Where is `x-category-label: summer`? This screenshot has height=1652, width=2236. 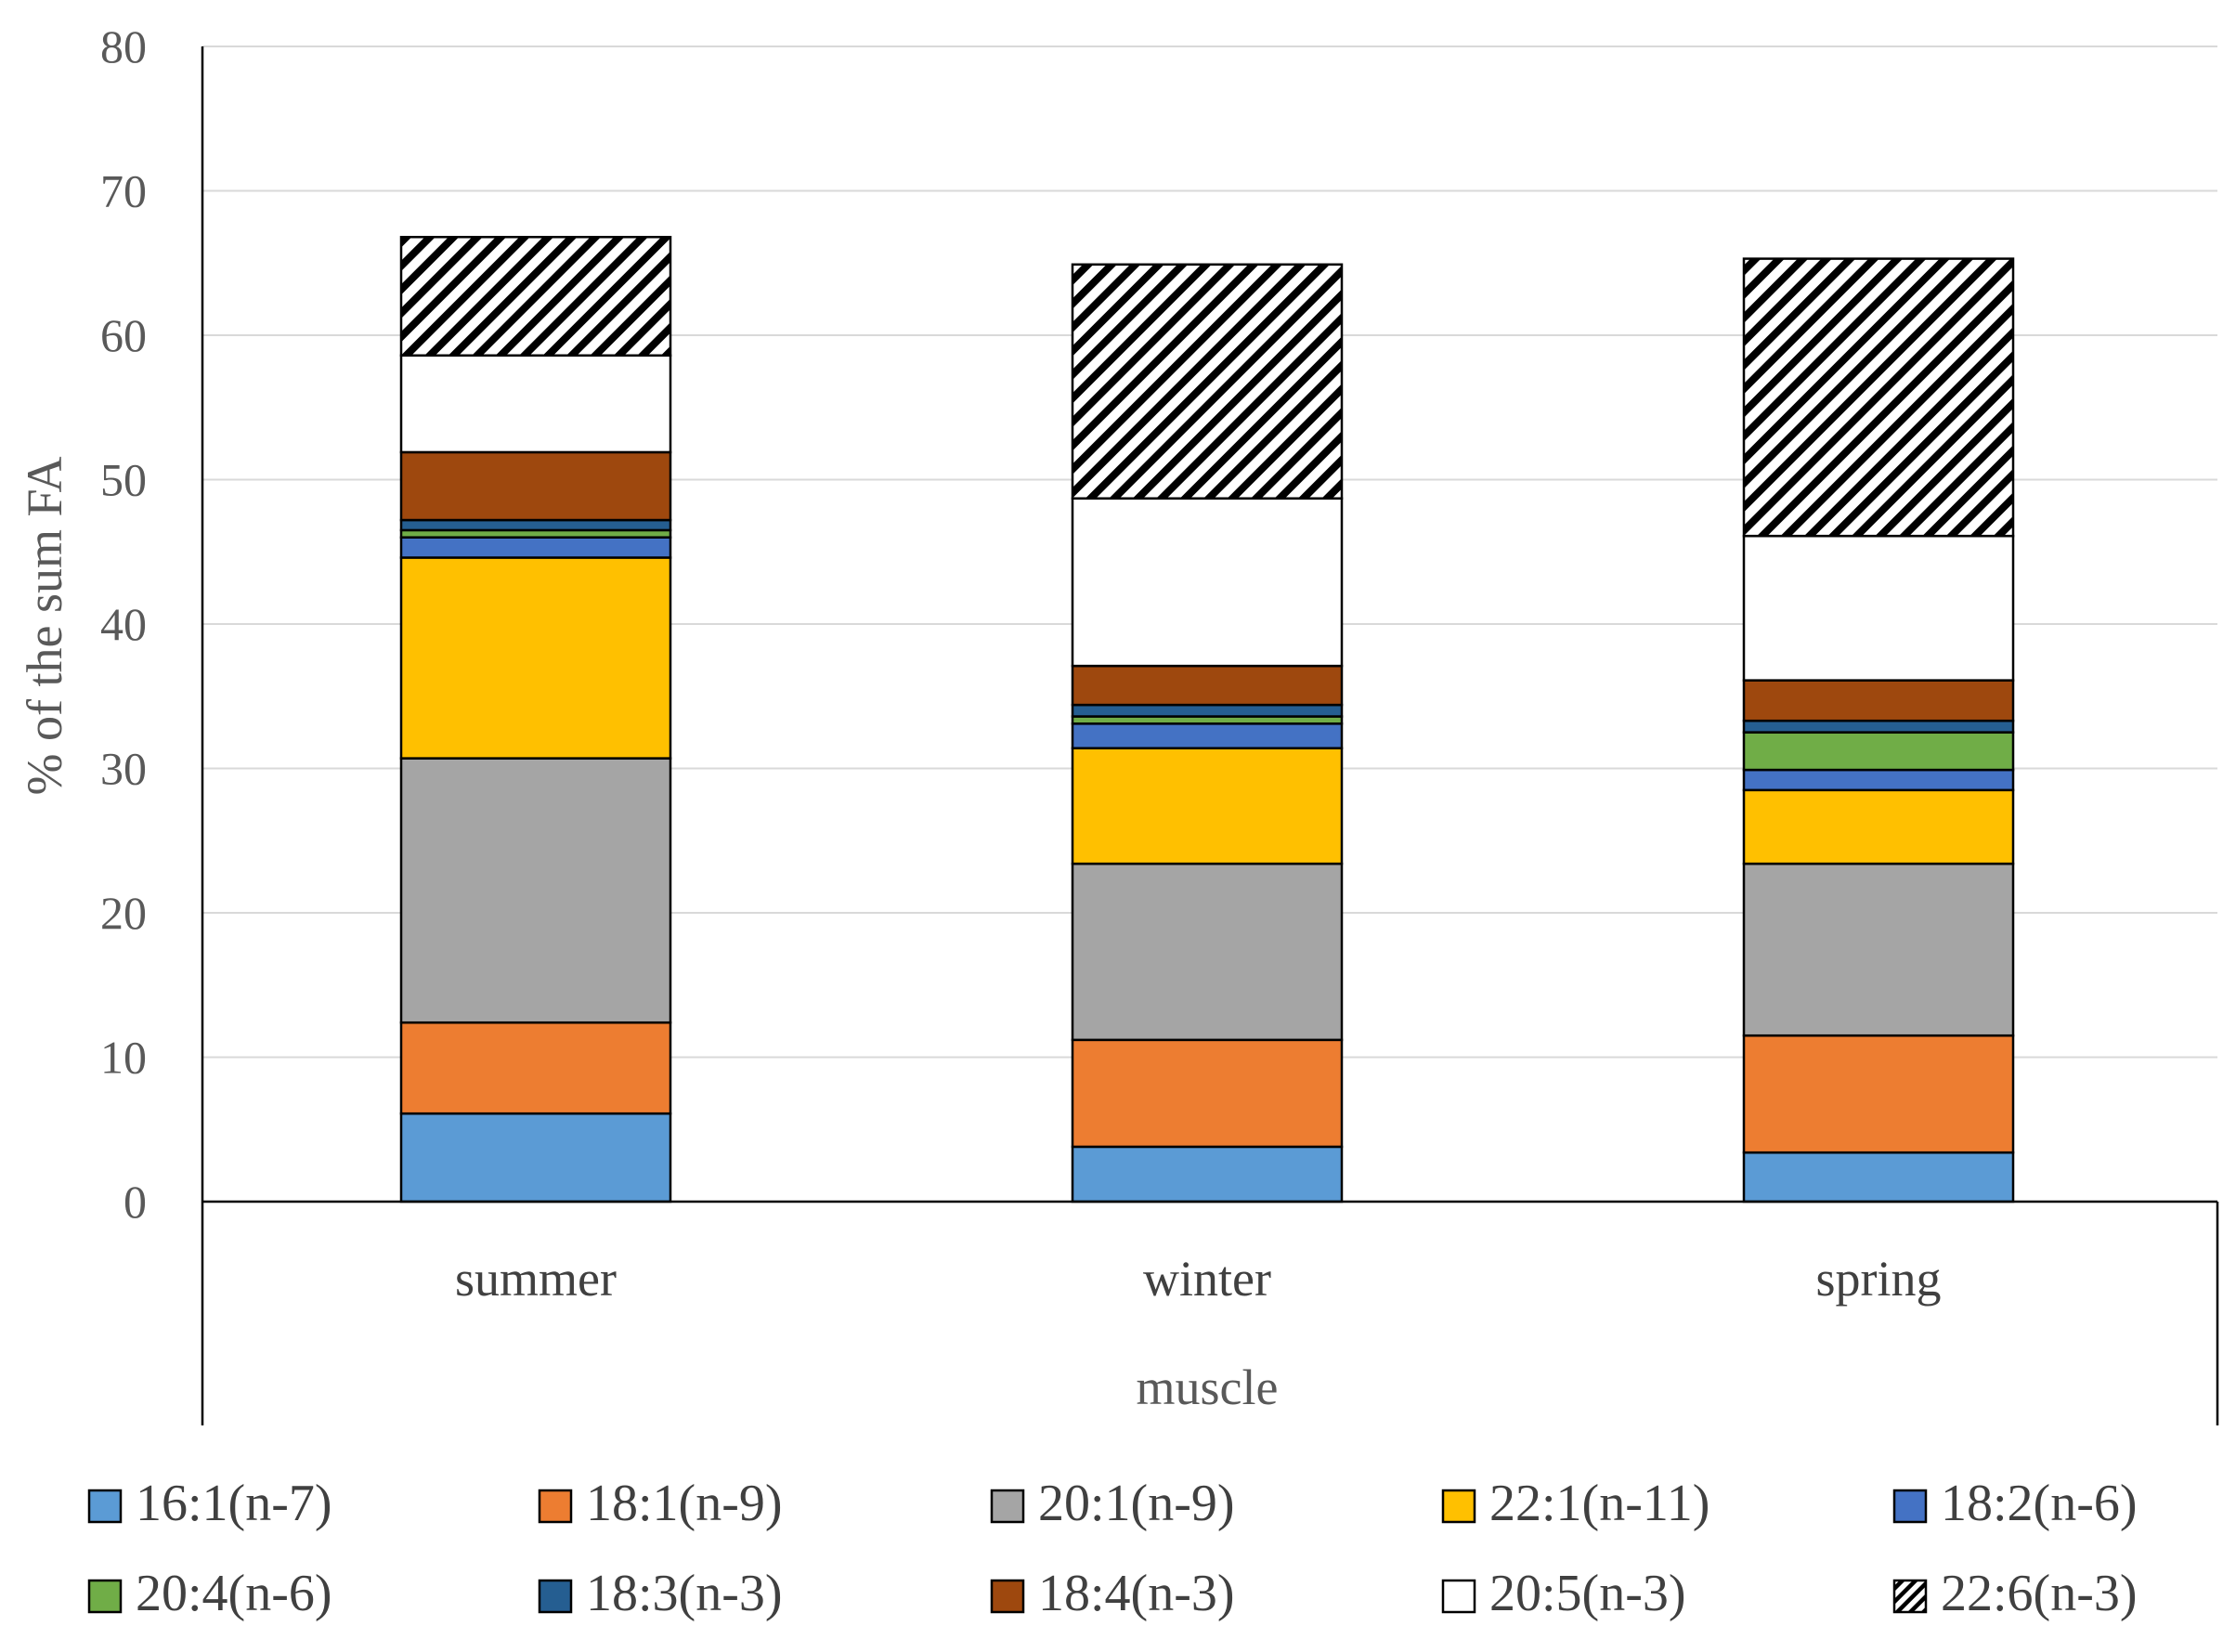 x-category-label: summer is located at coordinates (536, 1279).